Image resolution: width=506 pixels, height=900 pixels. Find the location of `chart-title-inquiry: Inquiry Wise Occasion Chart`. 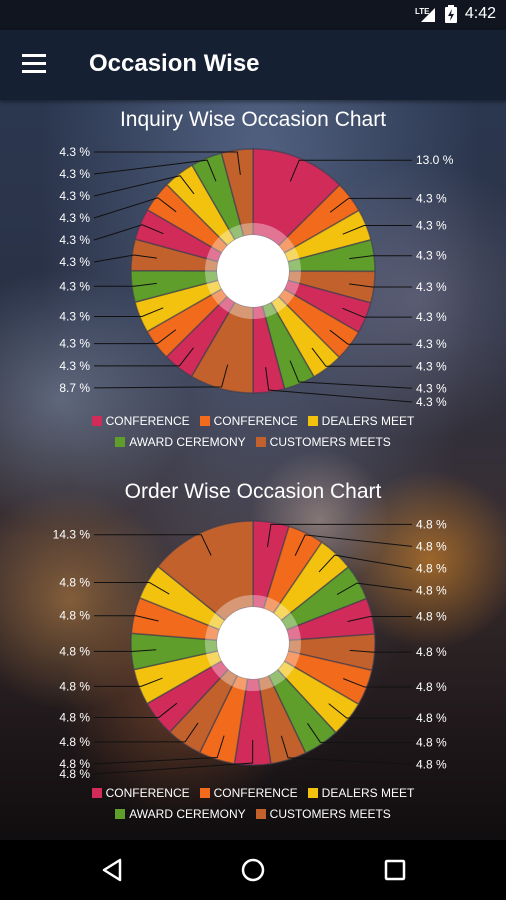

chart-title-inquiry: Inquiry Wise Occasion Chart is located at coordinates (253, 119).